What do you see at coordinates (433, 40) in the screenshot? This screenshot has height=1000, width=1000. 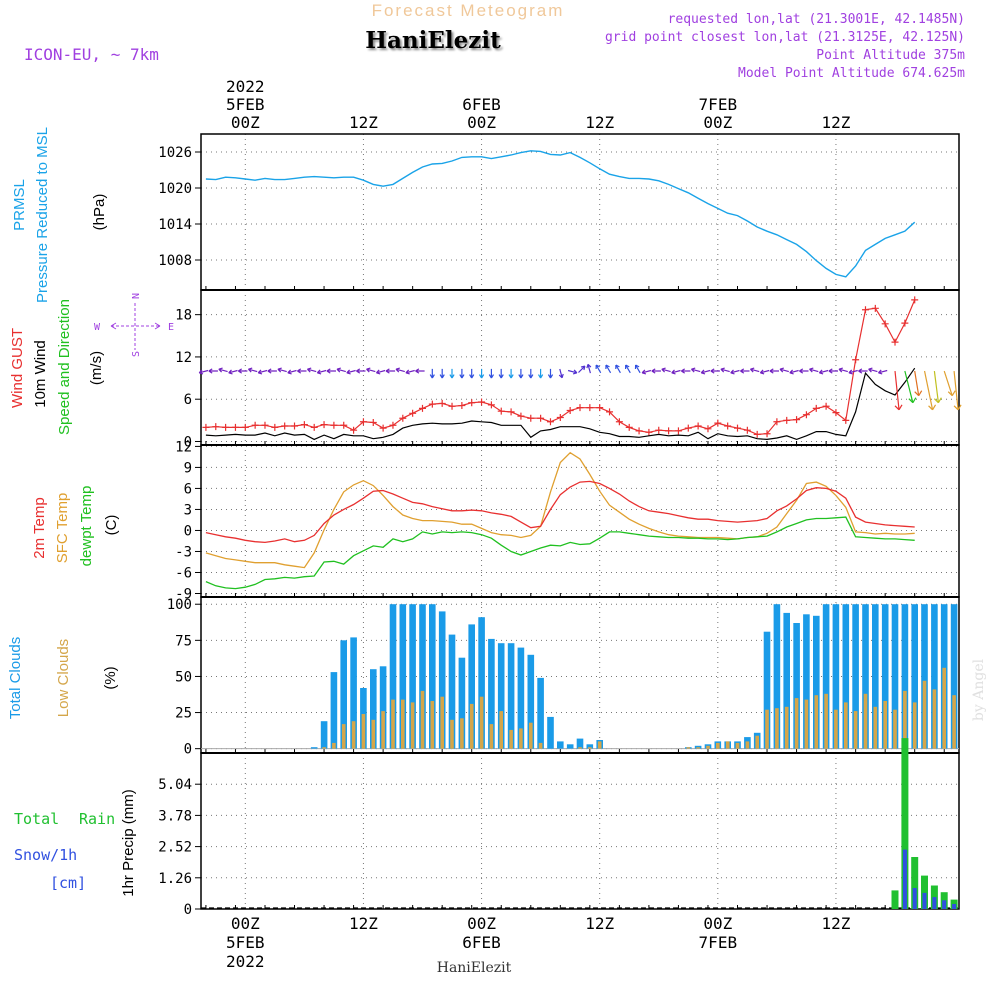 I see `station-title: HaniElezit` at bounding box center [433, 40].